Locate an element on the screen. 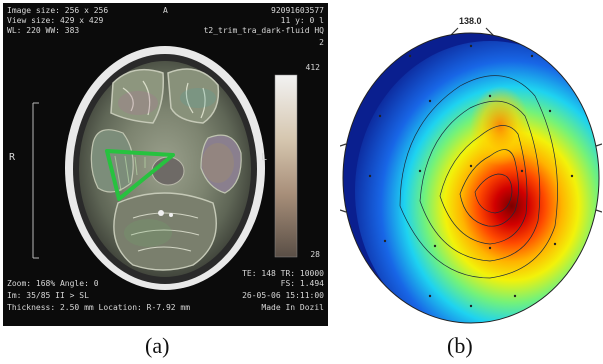 This screenshot has height=364, width=603. right-orientation-marker: R is located at coordinates (12, 157).